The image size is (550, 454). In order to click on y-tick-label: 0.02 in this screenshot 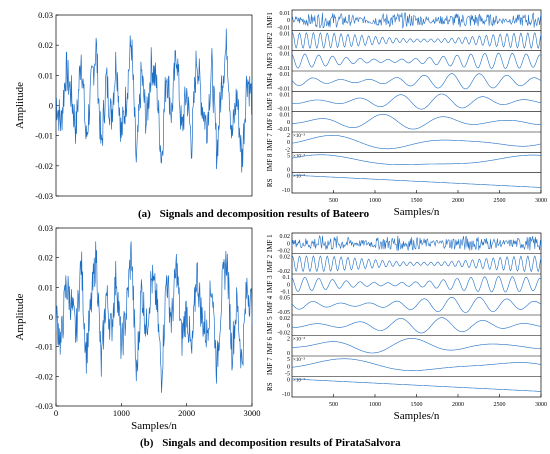, I will do `click(45, 258)`.